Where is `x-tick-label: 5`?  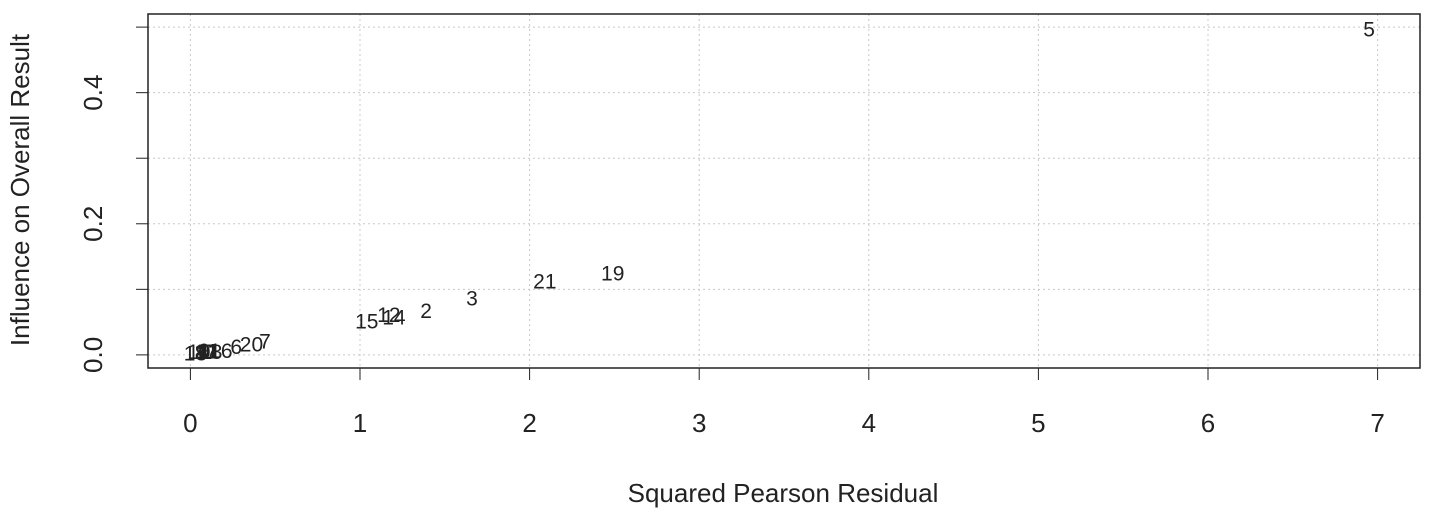
x-tick-label: 5 is located at coordinates (1038, 423).